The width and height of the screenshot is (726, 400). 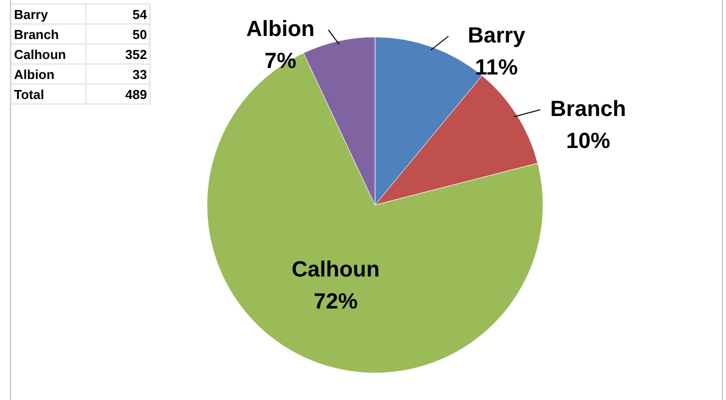 What do you see at coordinates (139, 34) in the screenshot?
I see `text: 50` at bounding box center [139, 34].